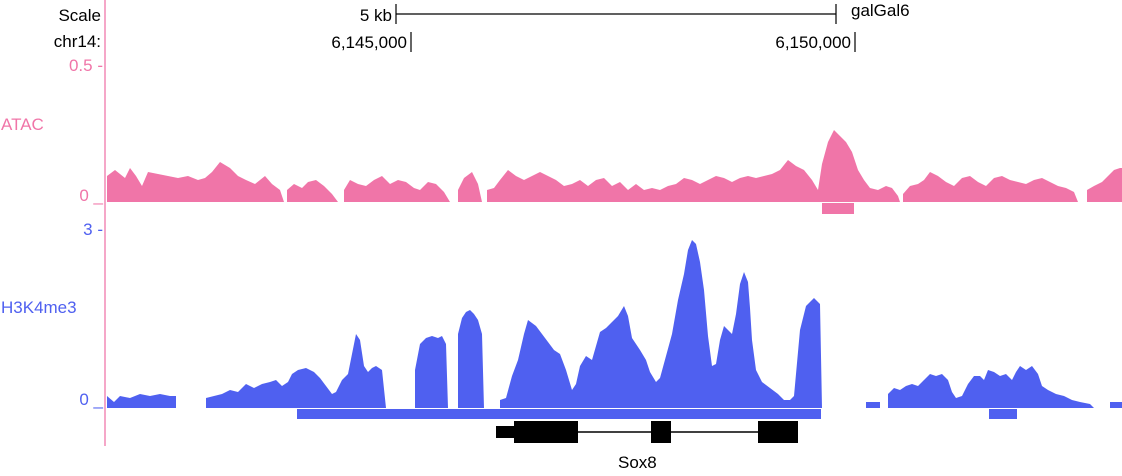 This screenshot has width=1122, height=476. I want to click on assembly-label: galGal6, so click(880, 10).